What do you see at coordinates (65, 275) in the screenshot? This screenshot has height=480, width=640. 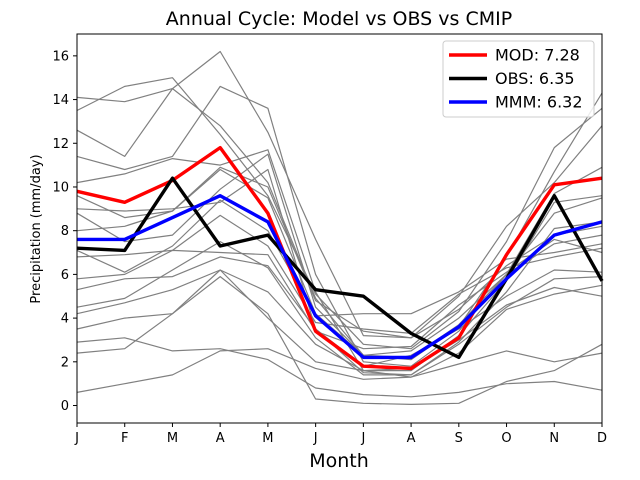 I see `y-tick-label: 6` at bounding box center [65, 275].